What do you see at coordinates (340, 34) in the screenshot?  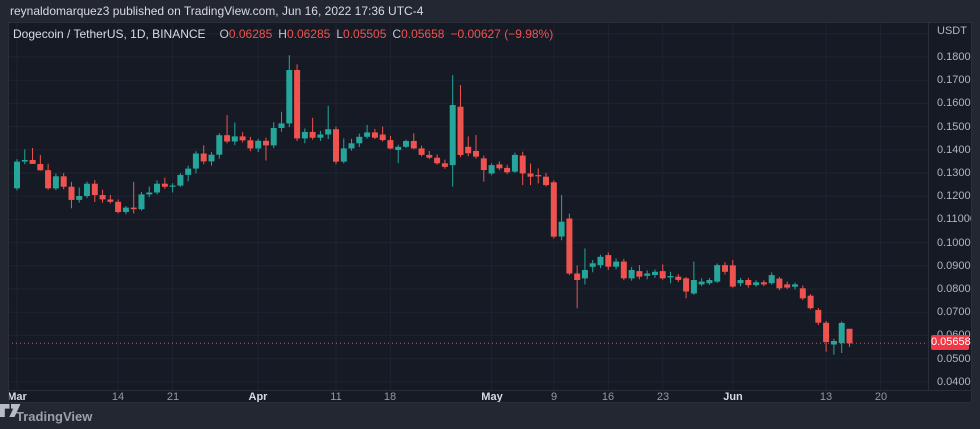 I see `low-label: L` at bounding box center [340, 34].